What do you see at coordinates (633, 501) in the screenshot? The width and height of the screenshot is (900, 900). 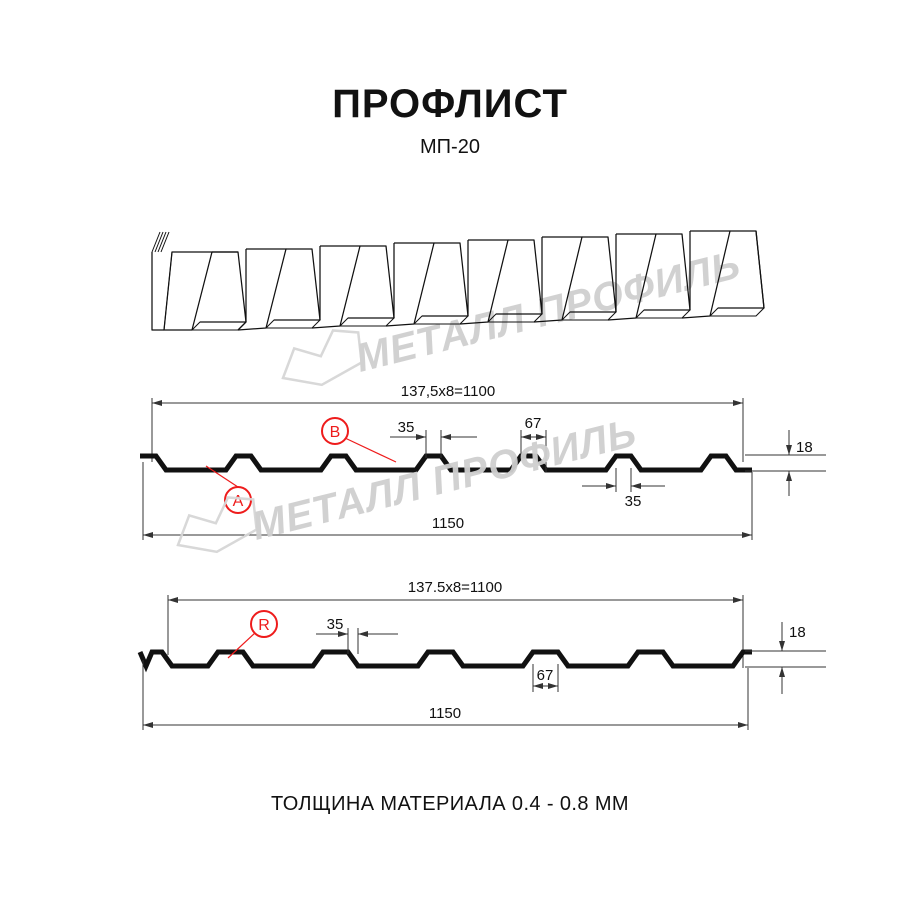 I see `dim-crest-top-lower-label: 35` at bounding box center [633, 501].